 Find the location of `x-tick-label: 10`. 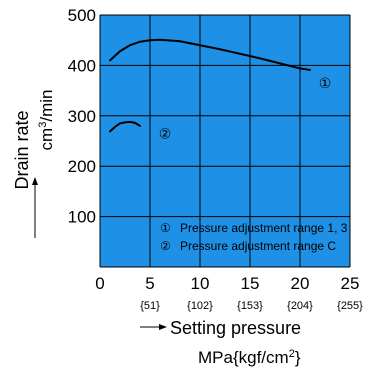

x-tick-label: 10 is located at coordinates (200, 283).